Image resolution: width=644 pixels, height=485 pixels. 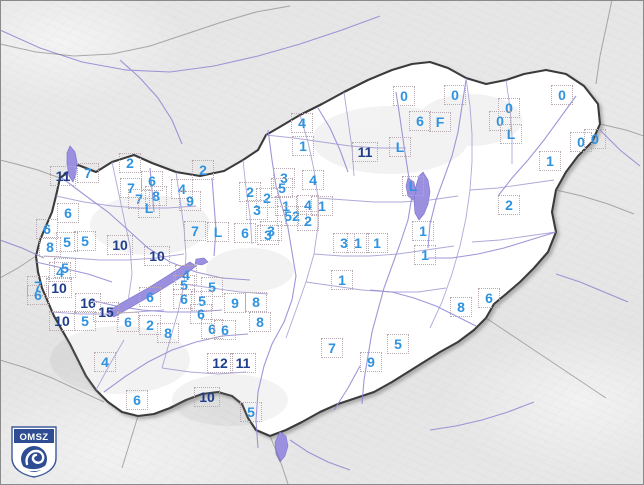 I want to click on omsz-logo-text: OMSZ, so click(x=33, y=437).